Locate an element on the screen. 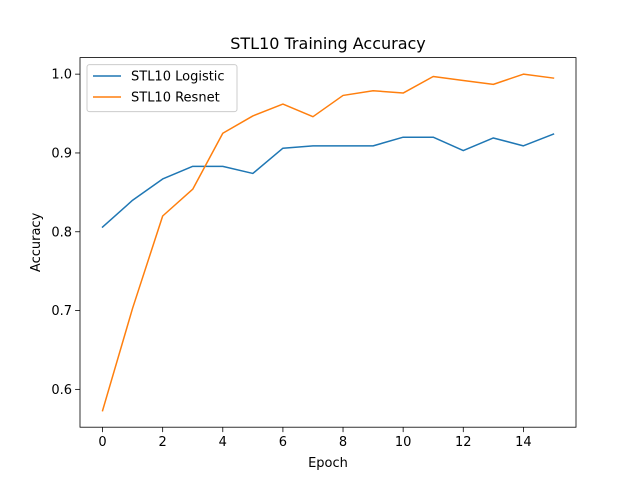 This screenshot has height=480, width=640. chart-title: STL10 Training Accuracy is located at coordinates (328, 43).